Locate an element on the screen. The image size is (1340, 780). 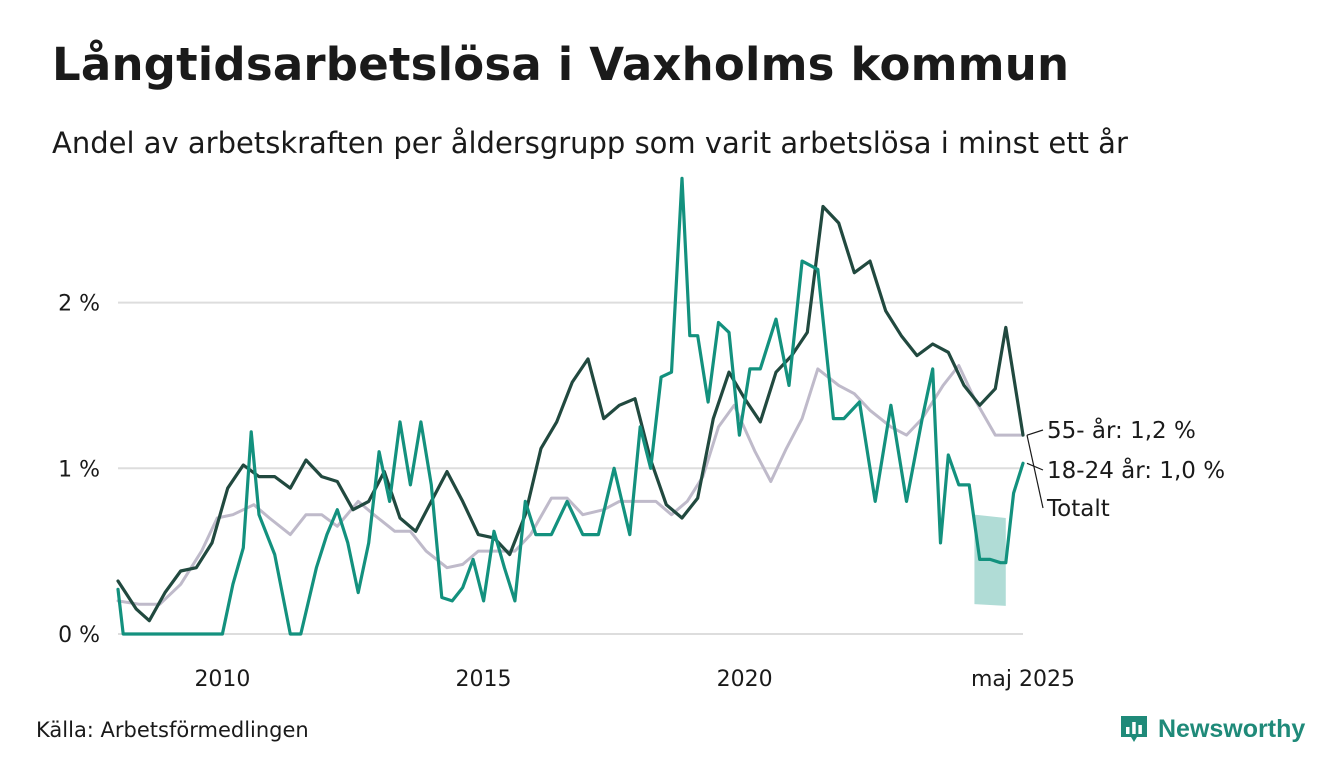
brand-logo: Newsworthy is located at coordinates (1211, 729).